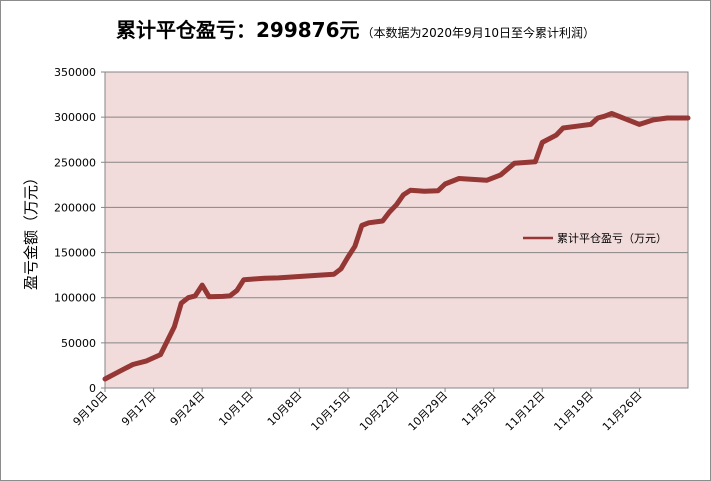  Describe the element at coordinates (479, 409) in the screenshot. I see `x-tick-label: 11月5日` at that location.